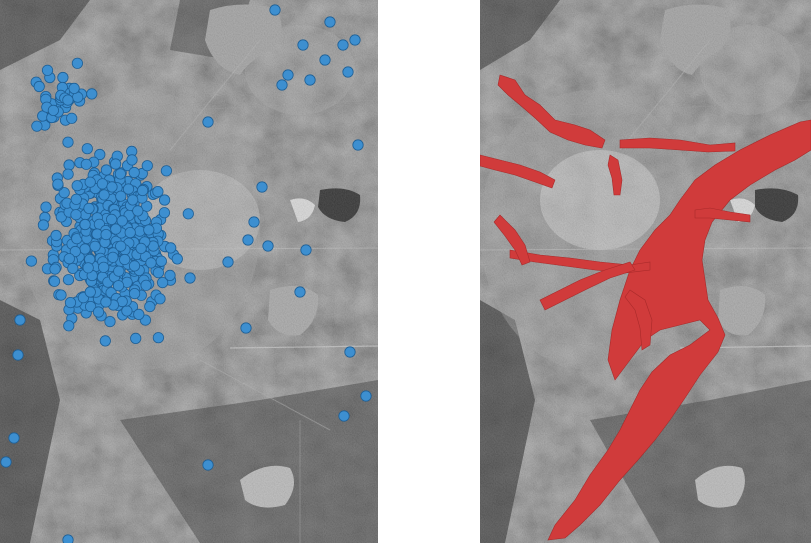  What do you see at coordinates (587, 286) in the screenshot?
I see `flood-polygon-diagonal-creek` at bounding box center [587, 286].